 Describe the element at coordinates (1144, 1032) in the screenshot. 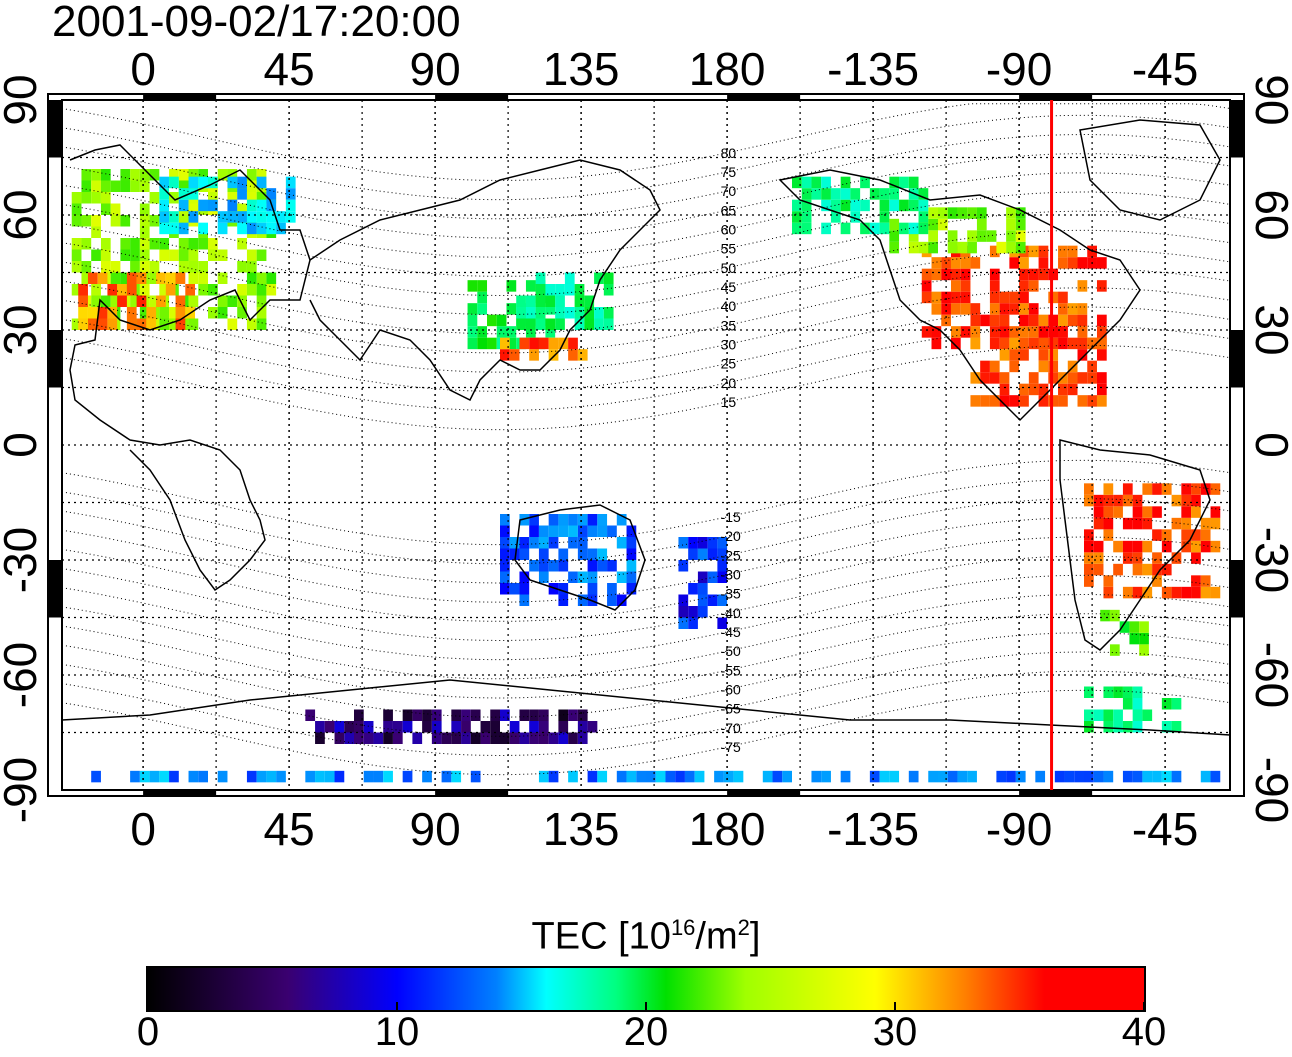

I see `colorbar-tick-label: 40` at that location.